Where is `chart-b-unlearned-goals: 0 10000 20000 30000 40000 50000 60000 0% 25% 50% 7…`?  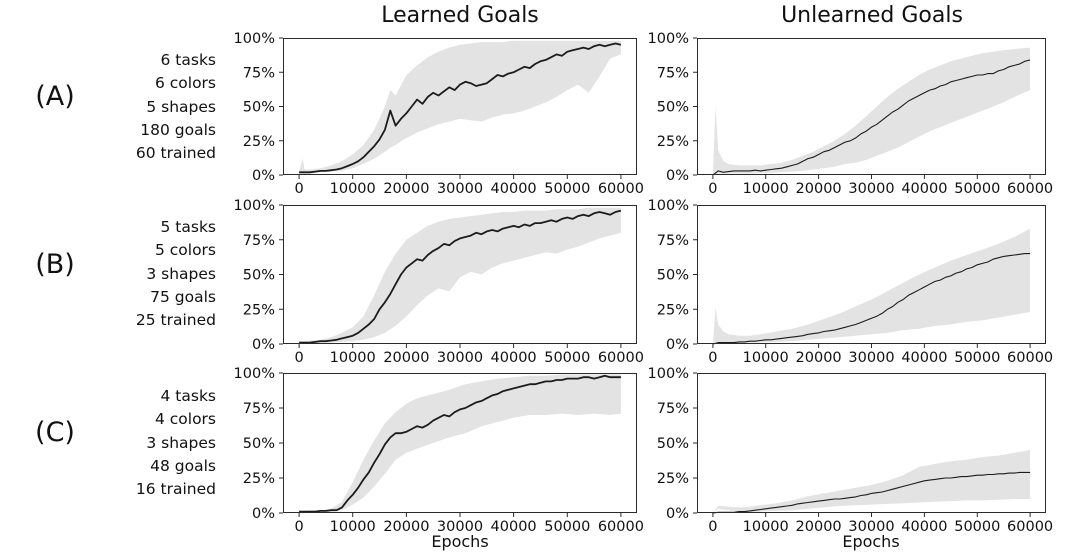
chart-b-unlearned-goals: 0 10000 20000 30000 40000 50000 60000 0% 25% 50% 7… is located at coordinates (851, 282).